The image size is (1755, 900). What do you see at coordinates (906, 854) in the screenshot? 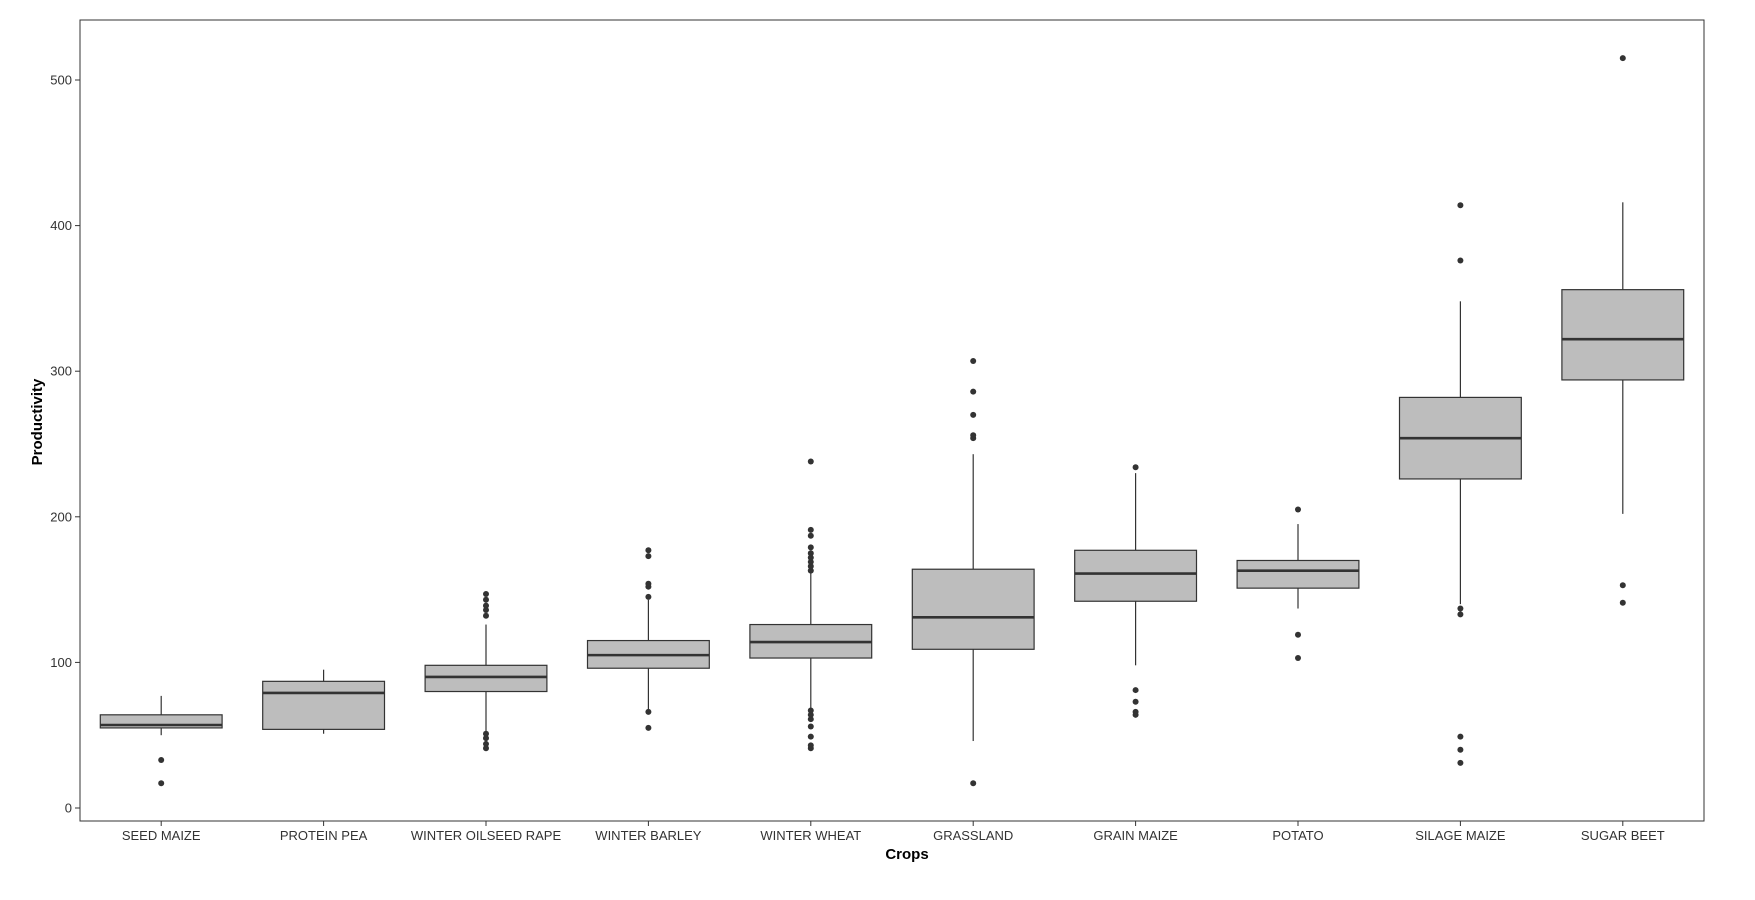
I see `x-axis-title: Crops` at bounding box center [906, 854].